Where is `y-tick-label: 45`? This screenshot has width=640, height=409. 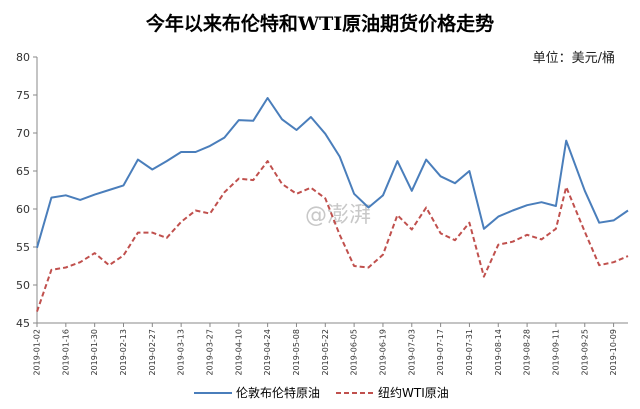 y-tick-label: 45 is located at coordinates (23, 323).